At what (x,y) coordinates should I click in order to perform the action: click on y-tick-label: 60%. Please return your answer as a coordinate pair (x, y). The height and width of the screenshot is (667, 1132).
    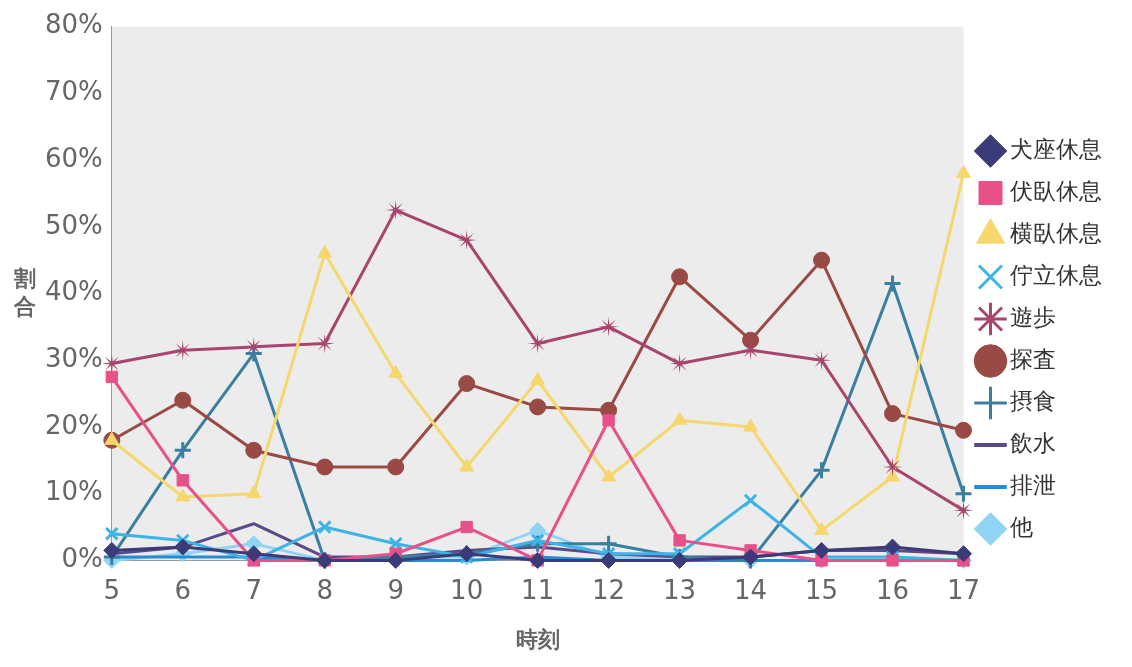
    Looking at the image, I should click on (73, 157).